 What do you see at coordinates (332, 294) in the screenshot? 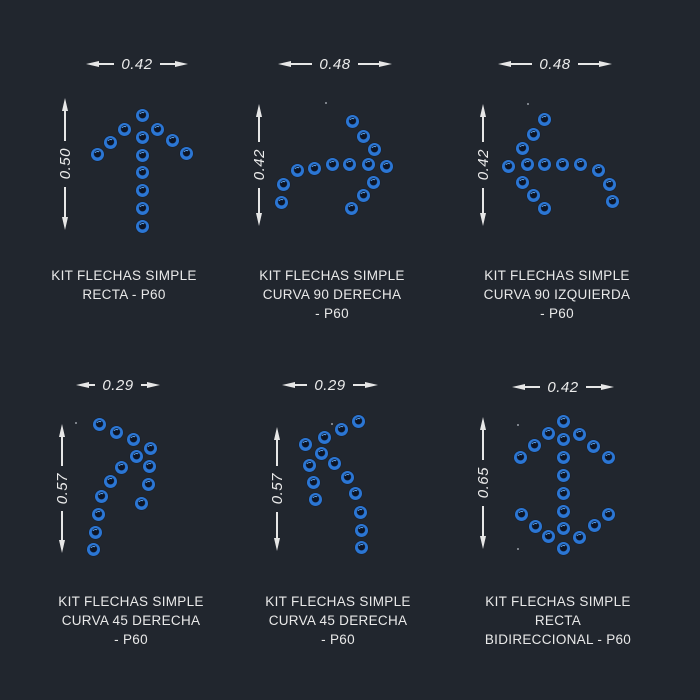
I see `kit-label-line: CURVA 90 DERECHA` at bounding box center [332, 294].